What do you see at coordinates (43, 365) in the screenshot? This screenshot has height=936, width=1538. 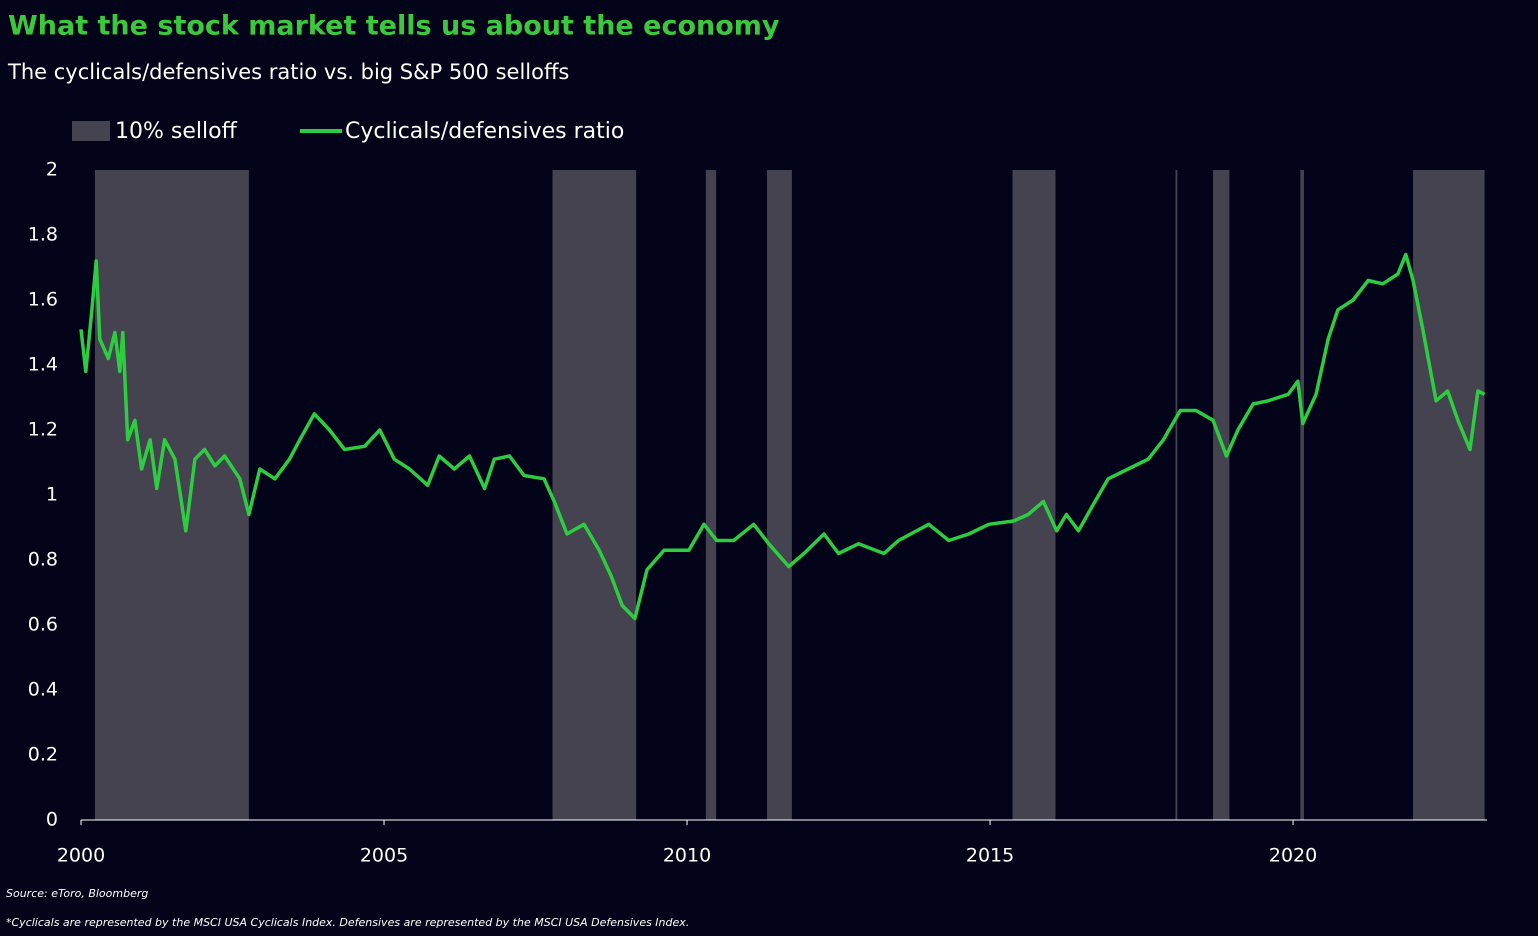 I see `y-tick-label: 1.4` at bounding box center [43, 365].